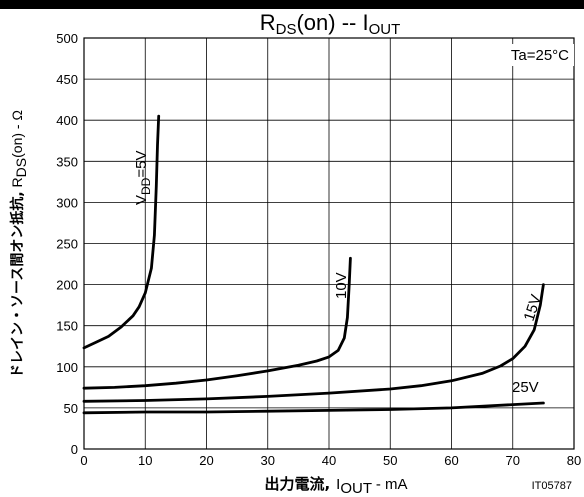 The image size is (584, 497). I want to click on x-axis-label: 出力電流, IOUT - mA, so click(335, 486).